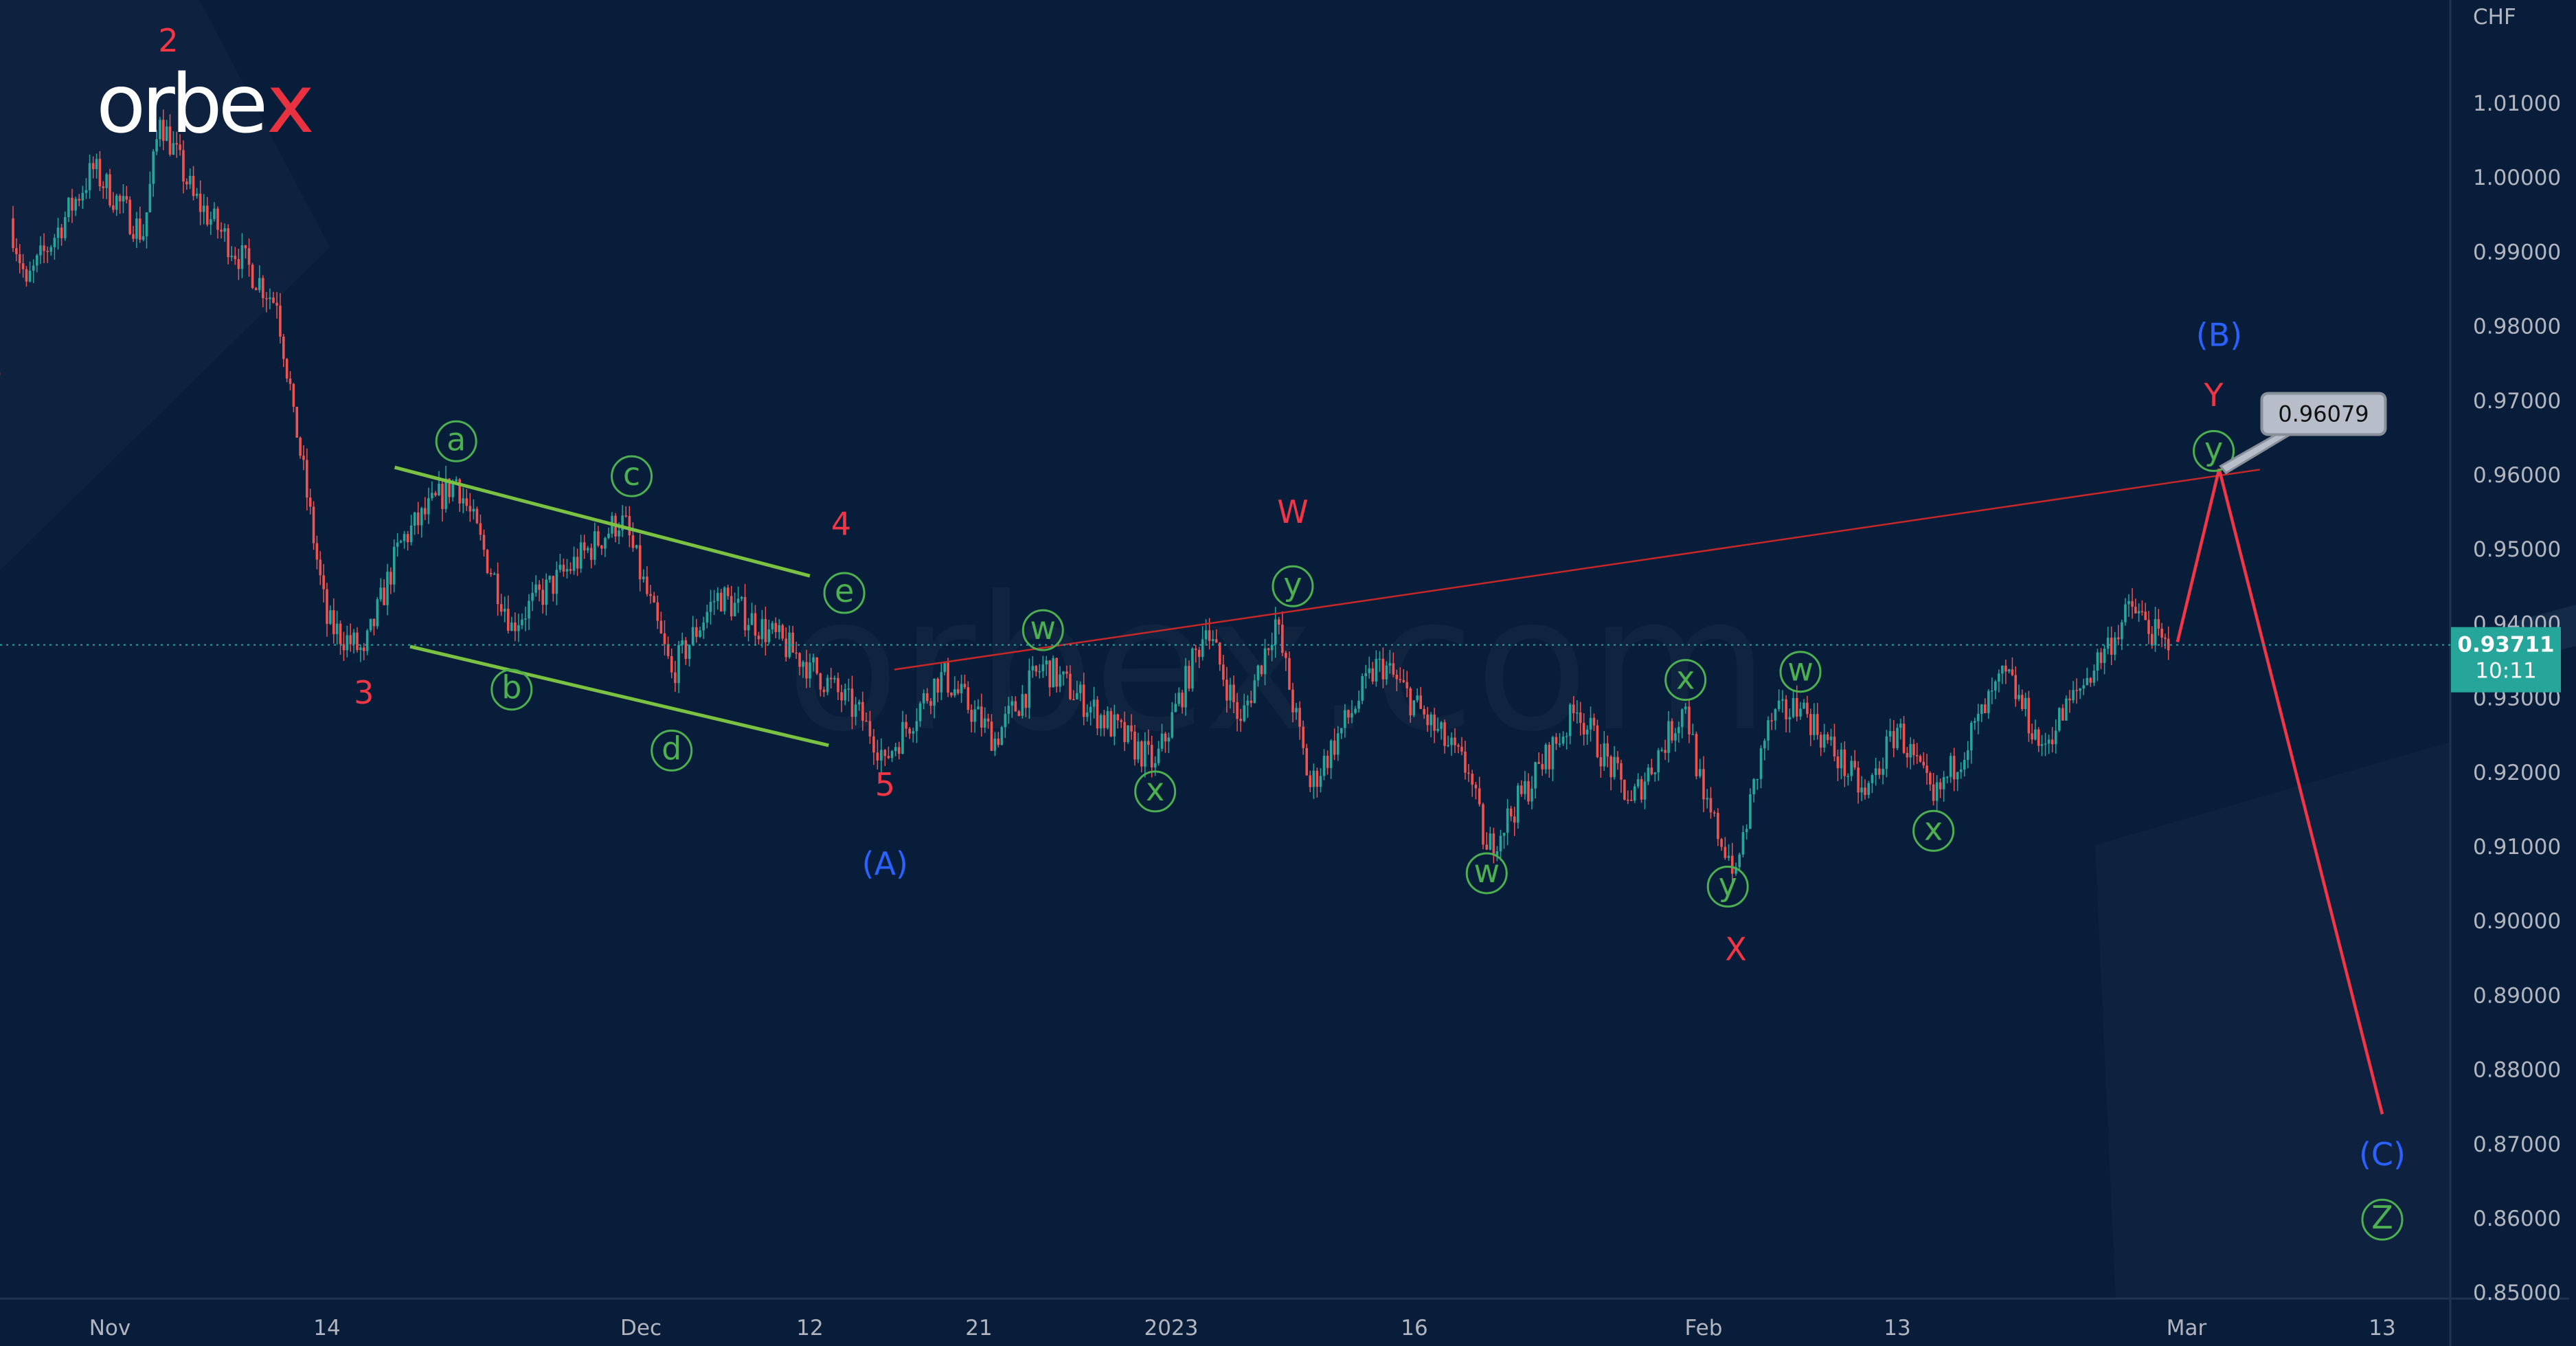 Image resolution: width=2576 pixels, height=1346 pixels. Describe the element at coordinates (1728, 884) in the screenshot. I see `wave-label-text: y` at that location.